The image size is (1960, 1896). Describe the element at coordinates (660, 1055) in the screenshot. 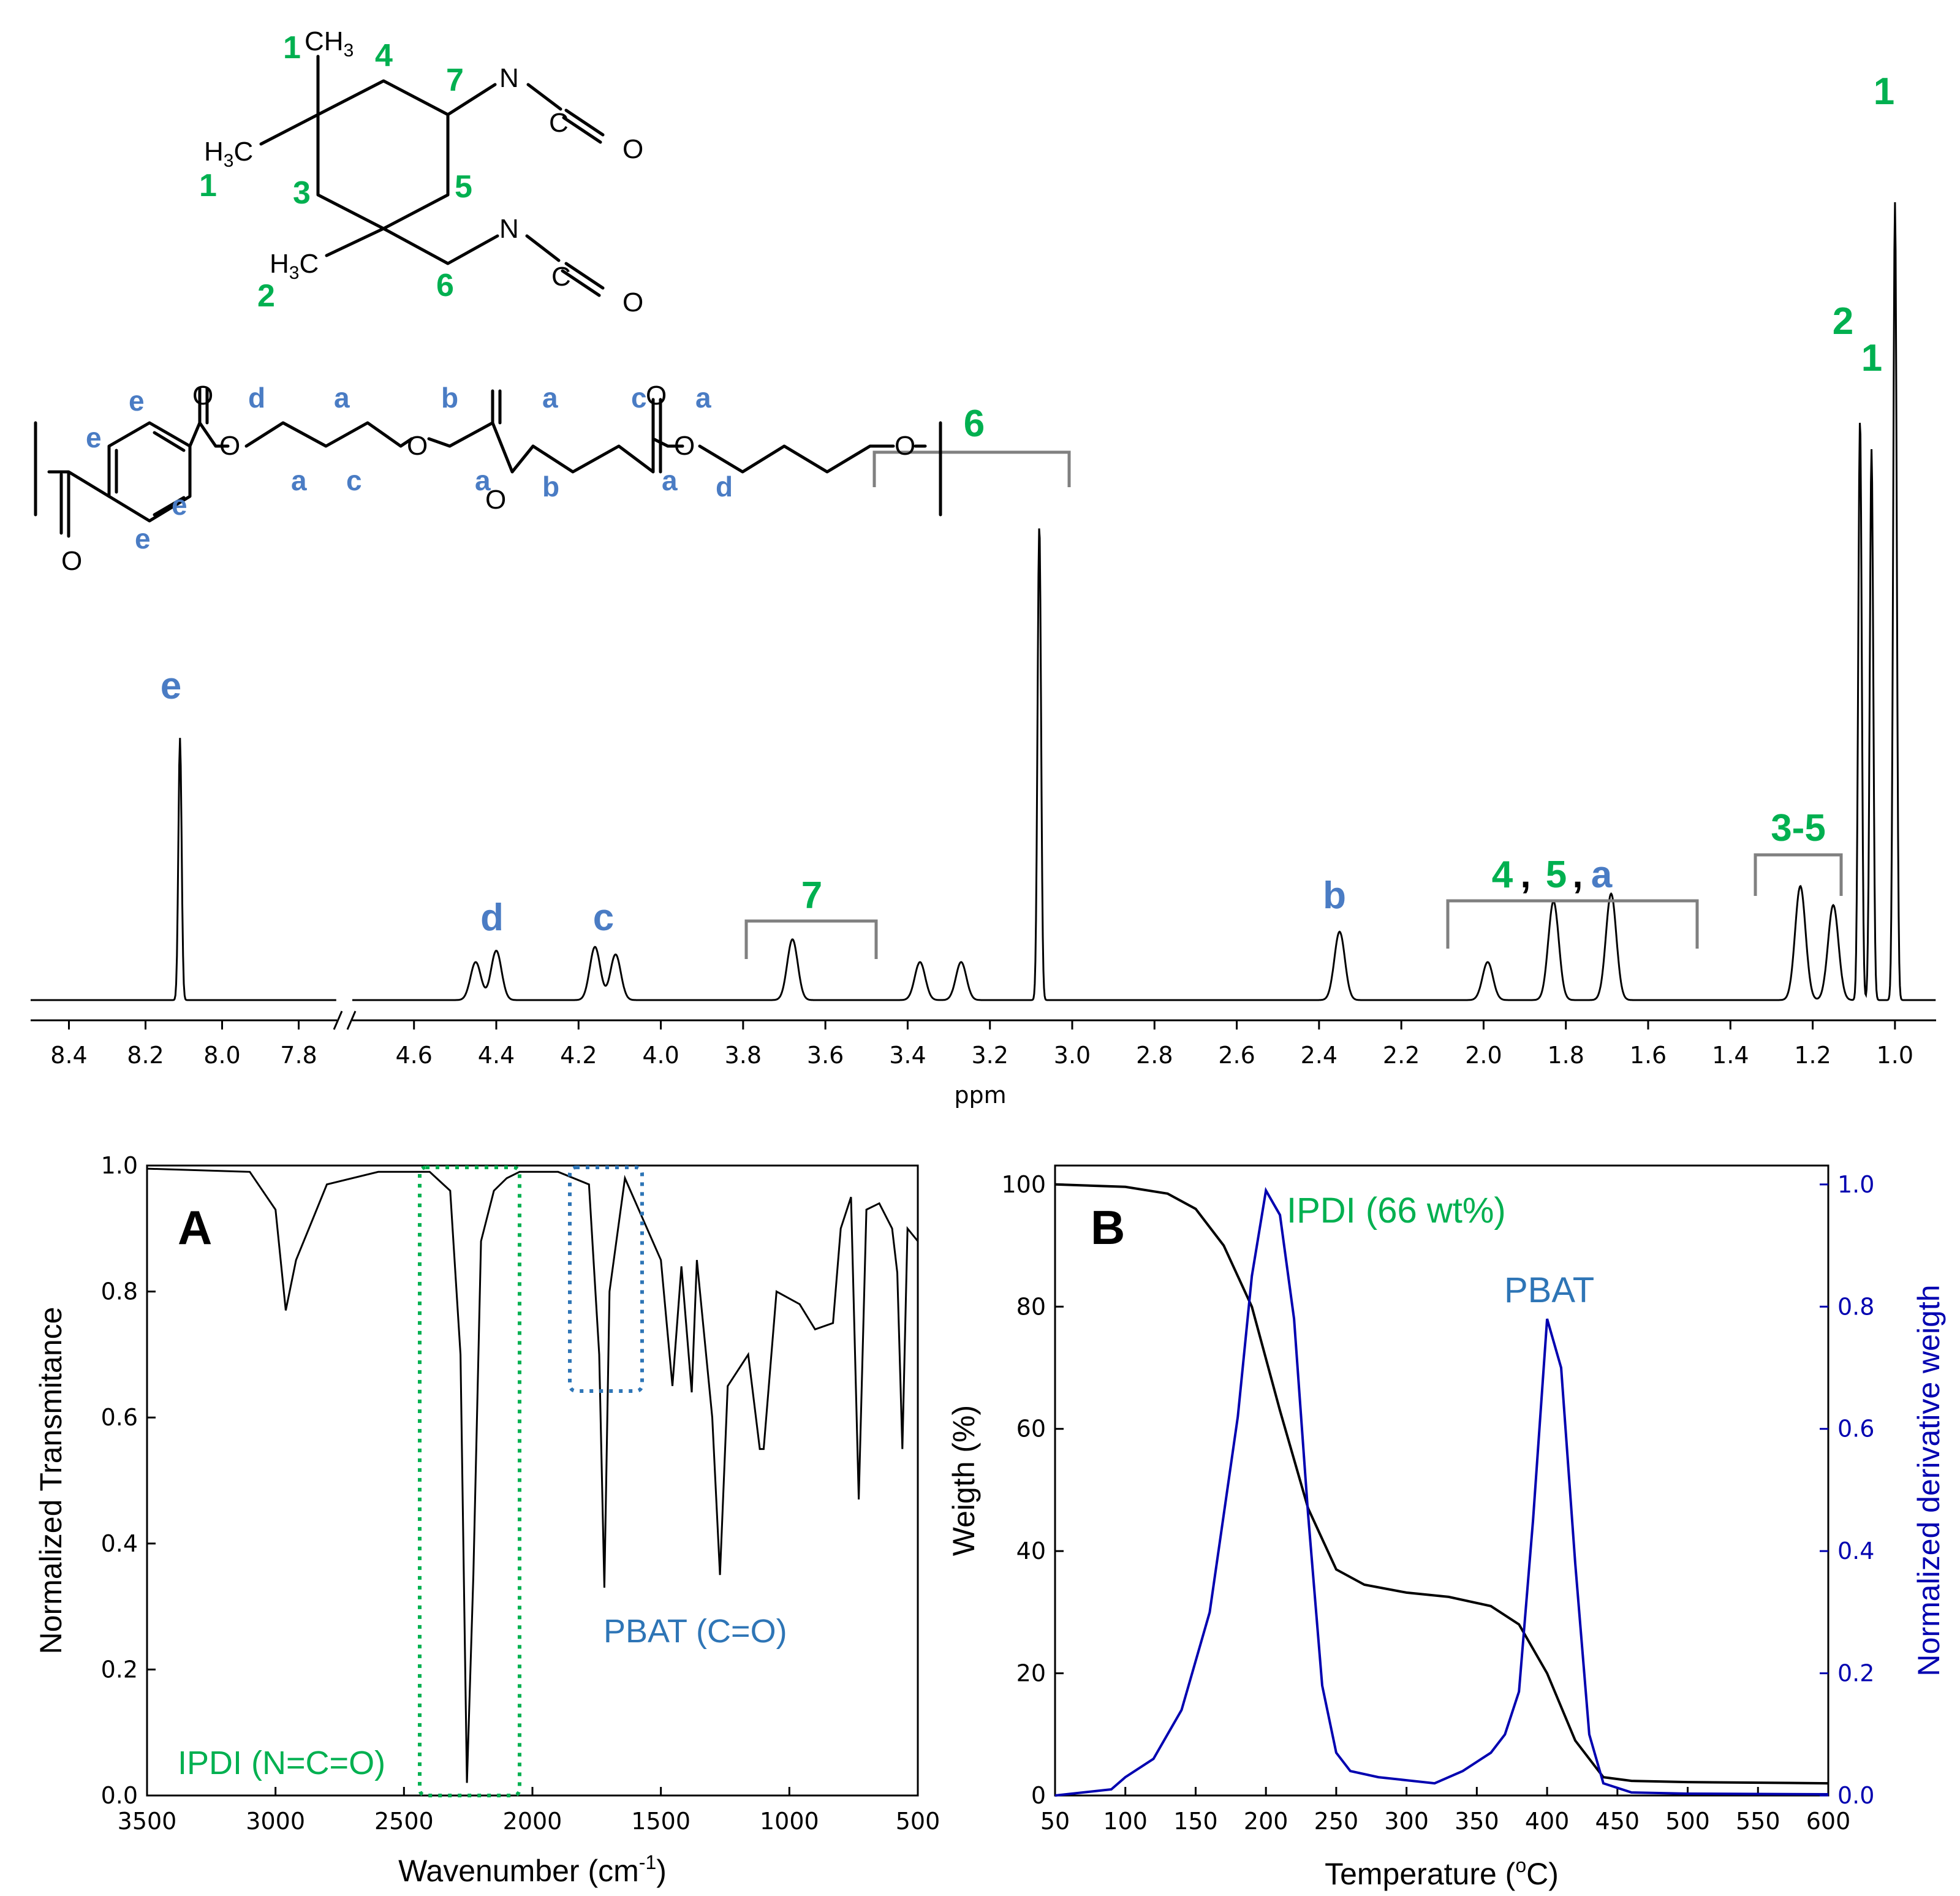

I see `nmr-tick-label: 4.0` at that location.